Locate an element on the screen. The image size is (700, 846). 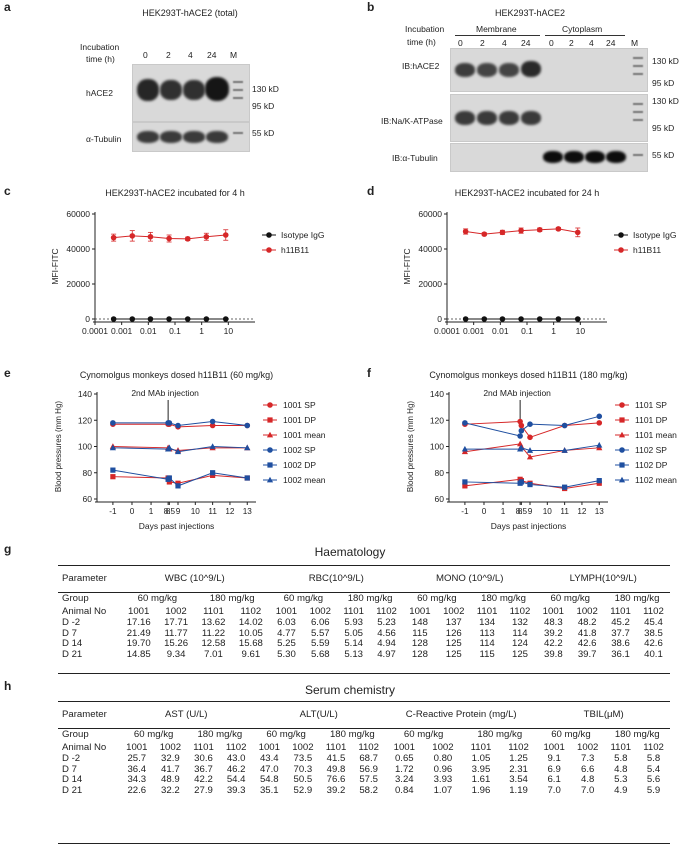
table-cell: 9.1 is located at coordinates (554, 758).